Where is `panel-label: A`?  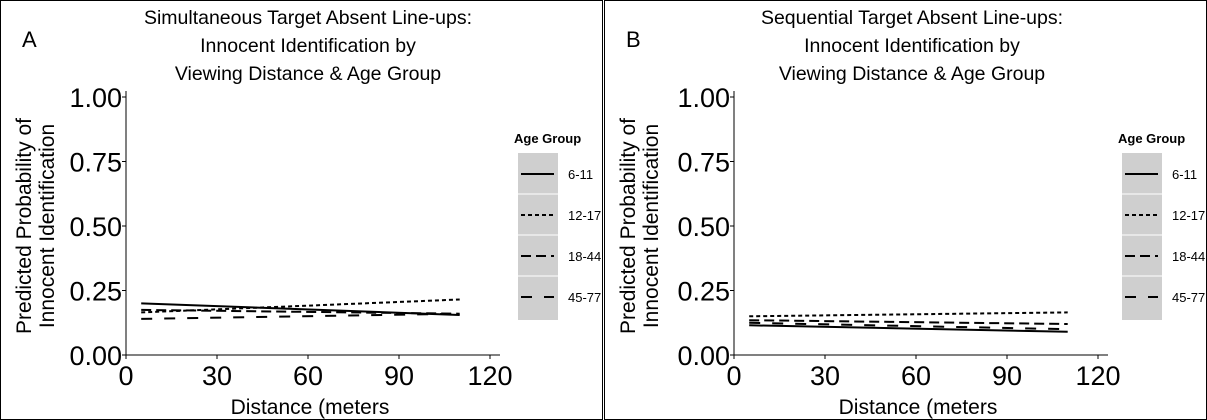 panel-label: A is located at coordinates (29, 39).